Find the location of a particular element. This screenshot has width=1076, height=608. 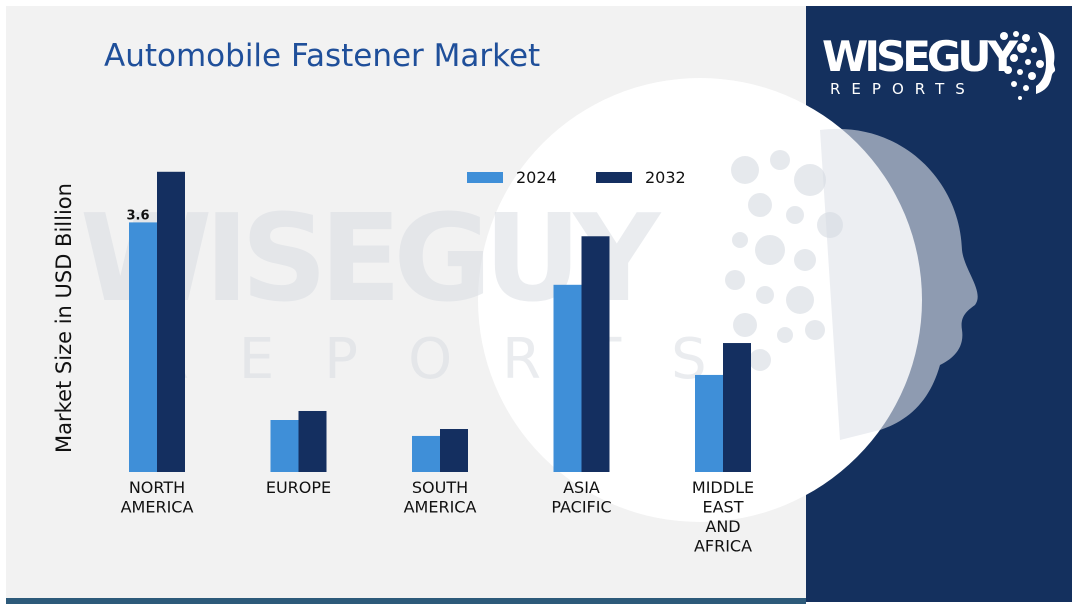

logo-sub-text: REPORTS is located at coordinates (903, 89).